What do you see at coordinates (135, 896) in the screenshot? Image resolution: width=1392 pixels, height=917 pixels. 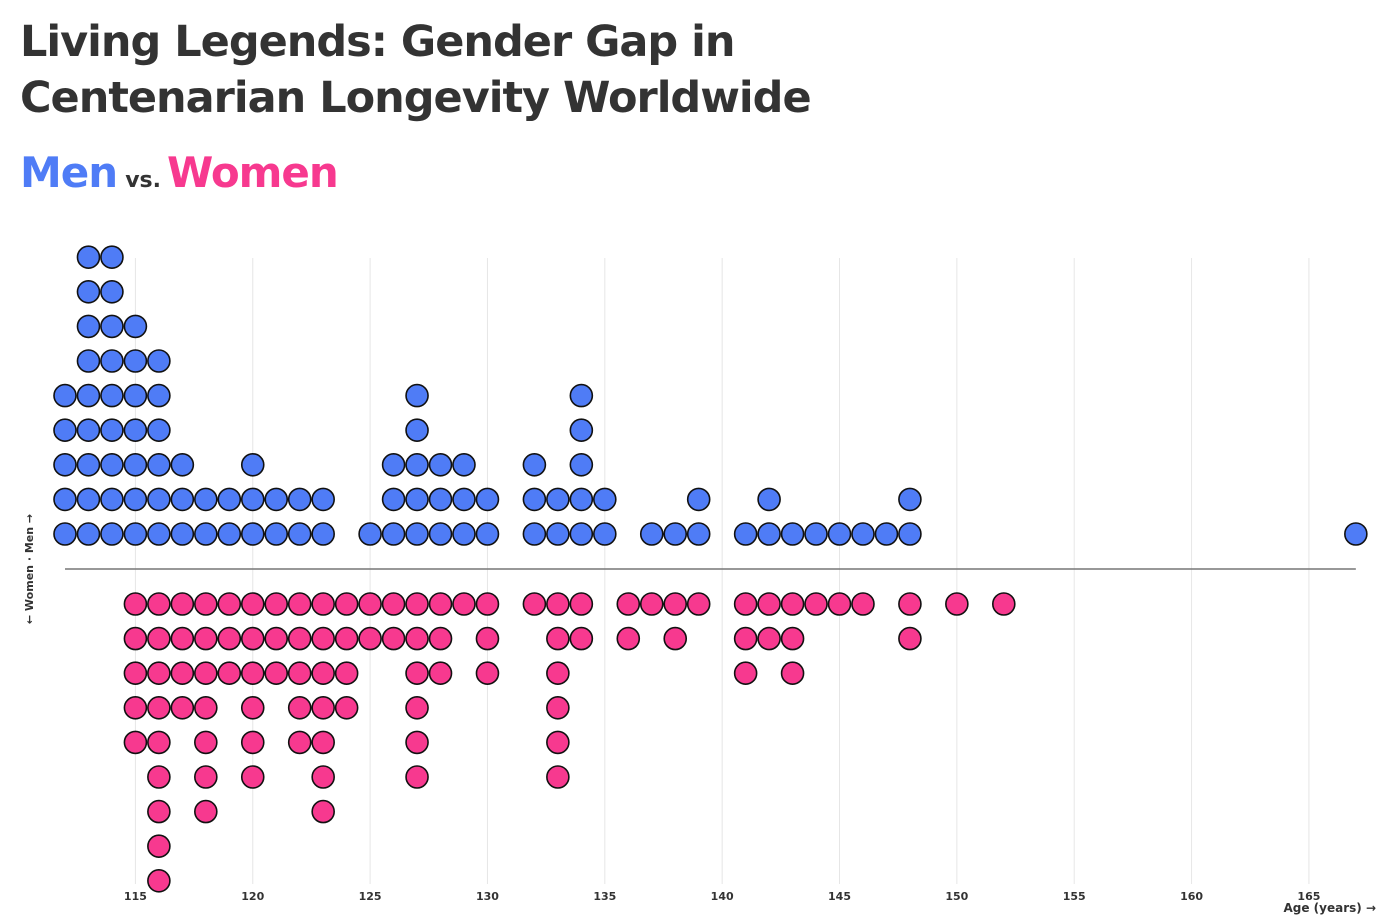 I see `x-tick-label-115: 115` at bounding box center [135, 896].